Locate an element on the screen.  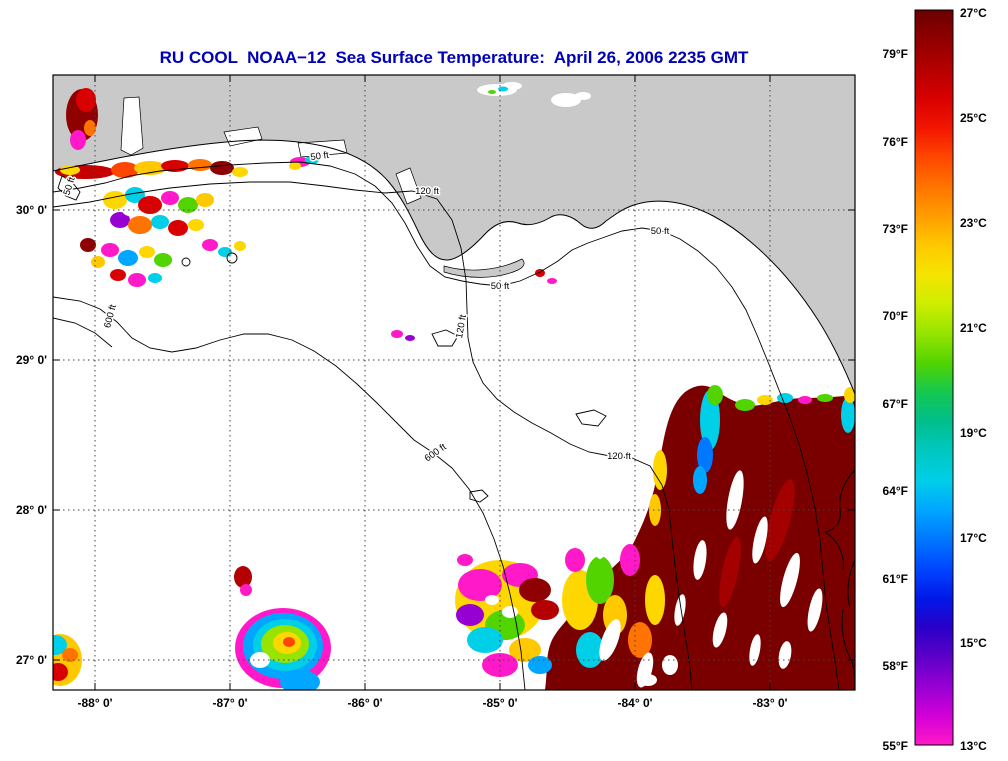
st-andrew-bay is located at coordinates (408, 186).